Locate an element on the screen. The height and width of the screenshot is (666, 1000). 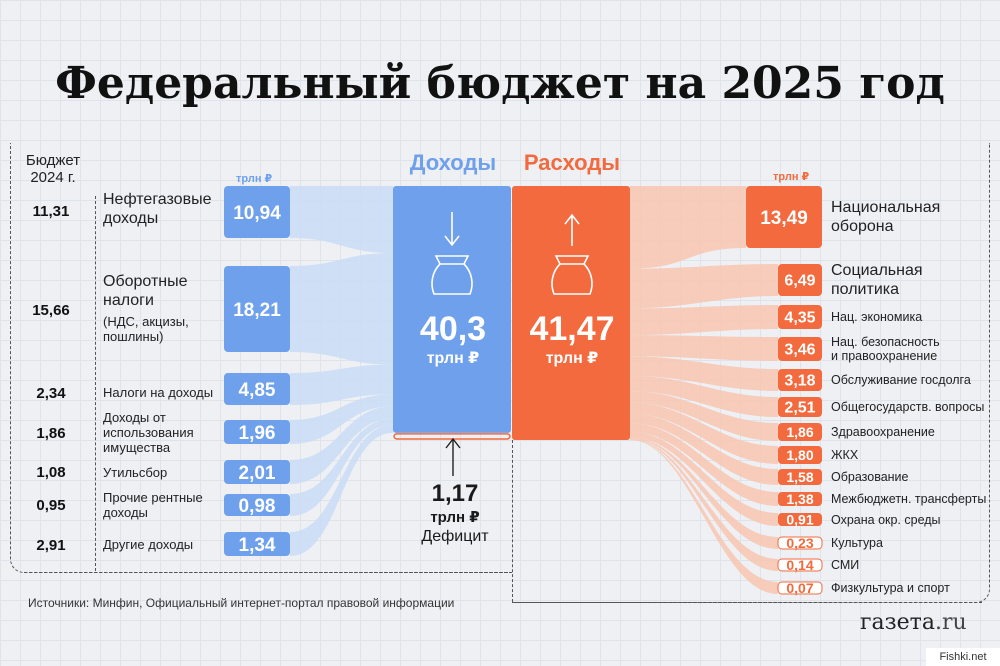
expense-bar-value-12: 0,14 is located at coordinates (799, 565).